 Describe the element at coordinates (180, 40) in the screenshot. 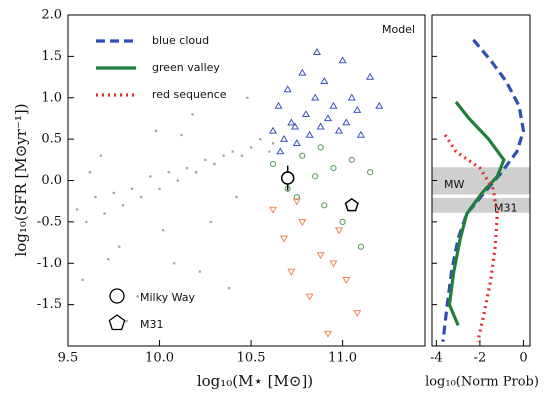

I see `legend-label: blue cloud` at that location.